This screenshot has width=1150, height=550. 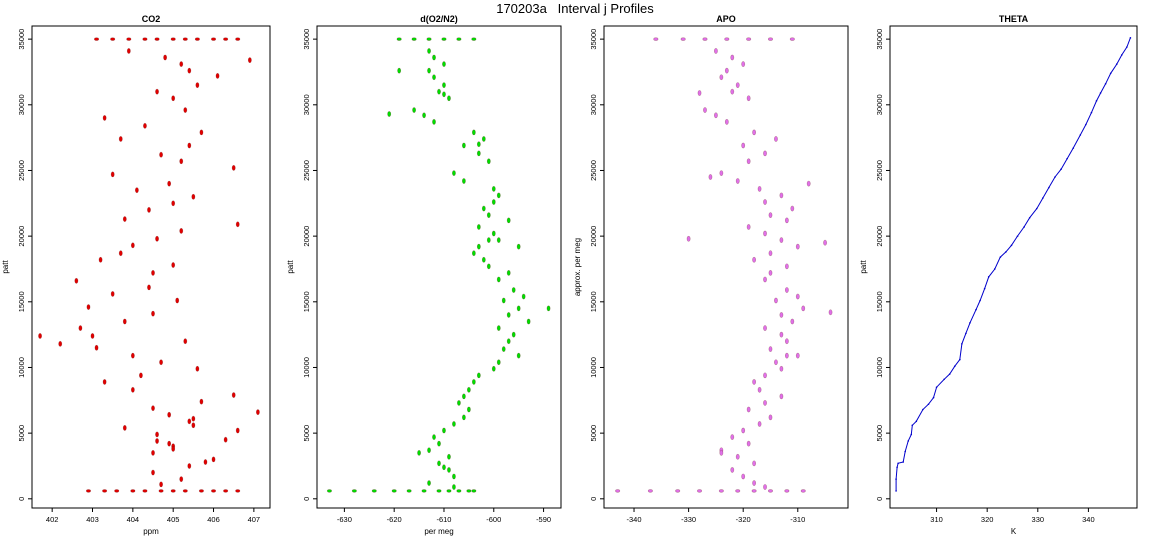 What do you see at coordinates (306, 236) in the screenshot?
I see `y-tick-label: 20000` at bounding box center [306, 236].